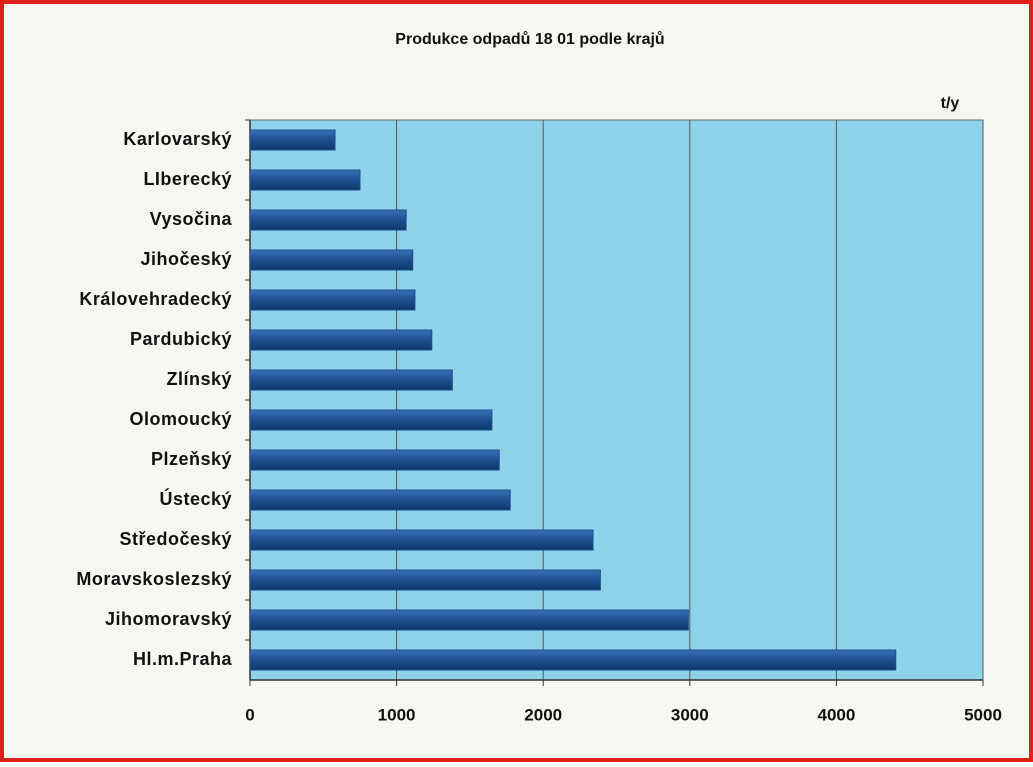 Image resolution: width=1033 pixels, height=767 pixels. I want to click on y-tick-label: Hl.m.Praha, so click(183, 659).